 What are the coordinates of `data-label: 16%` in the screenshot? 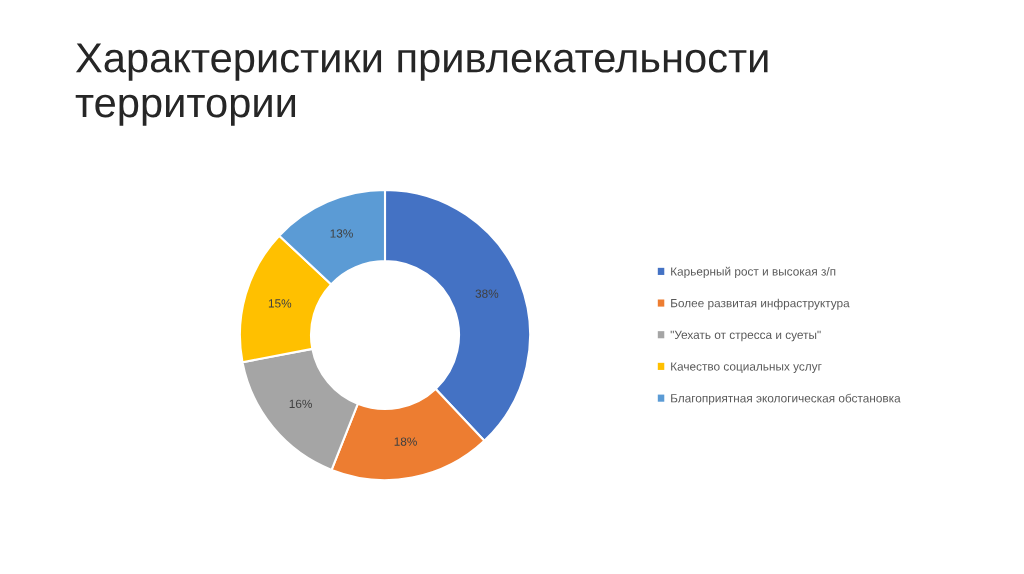 It's located at (300, 403).